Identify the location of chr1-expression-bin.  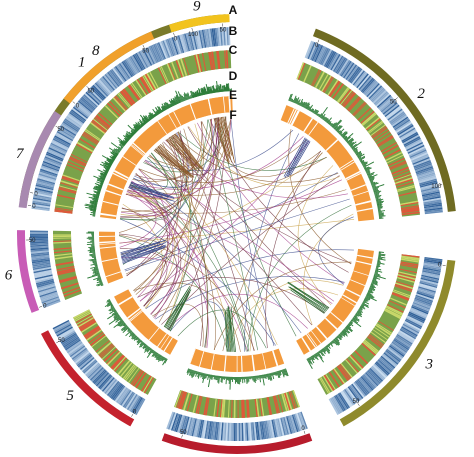
(98, 128).